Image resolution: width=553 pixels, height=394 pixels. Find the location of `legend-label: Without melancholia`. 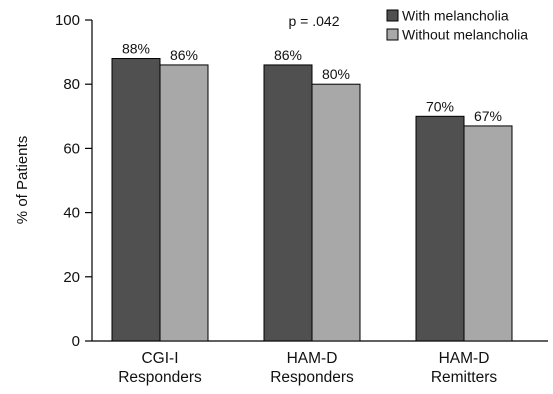

legend-label: Without melancholia is located at coordinates (465, 35).